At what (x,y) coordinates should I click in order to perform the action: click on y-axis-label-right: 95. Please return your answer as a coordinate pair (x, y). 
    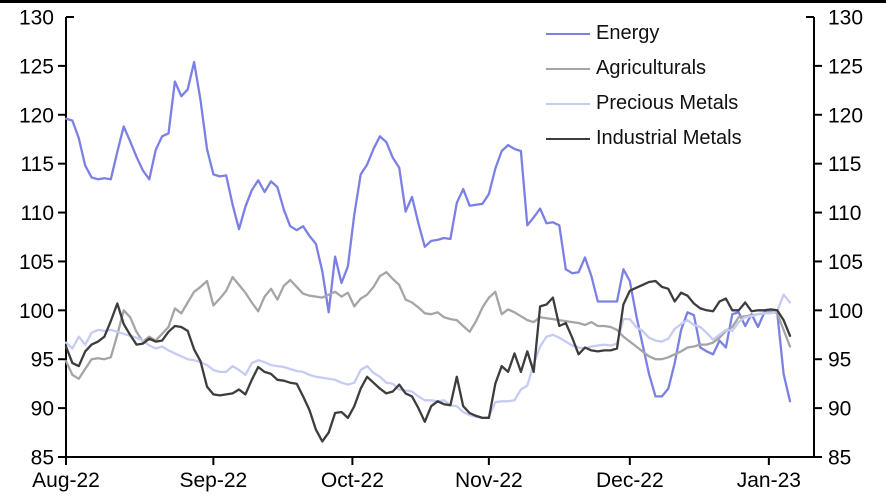
    Looking at the image, I should click on (839, 360).